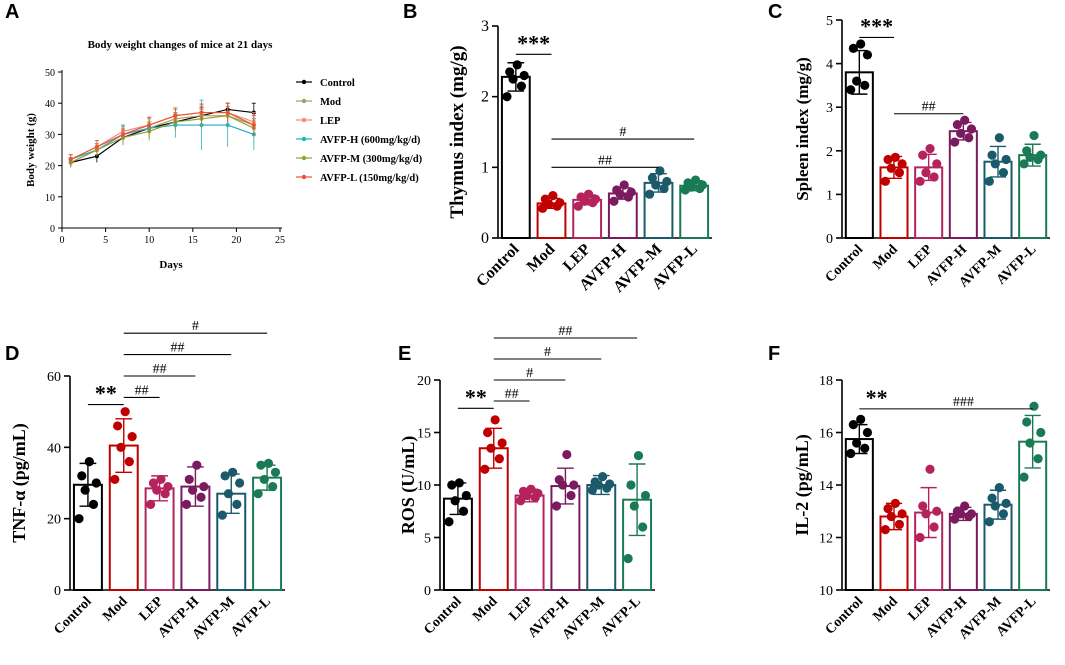 The height and width of the screenshot is (665, 1065). What do you see at coordinates (826, 381) in the screenshot?
I see `y-tick-label: 18` at bounding box center [826, 381].